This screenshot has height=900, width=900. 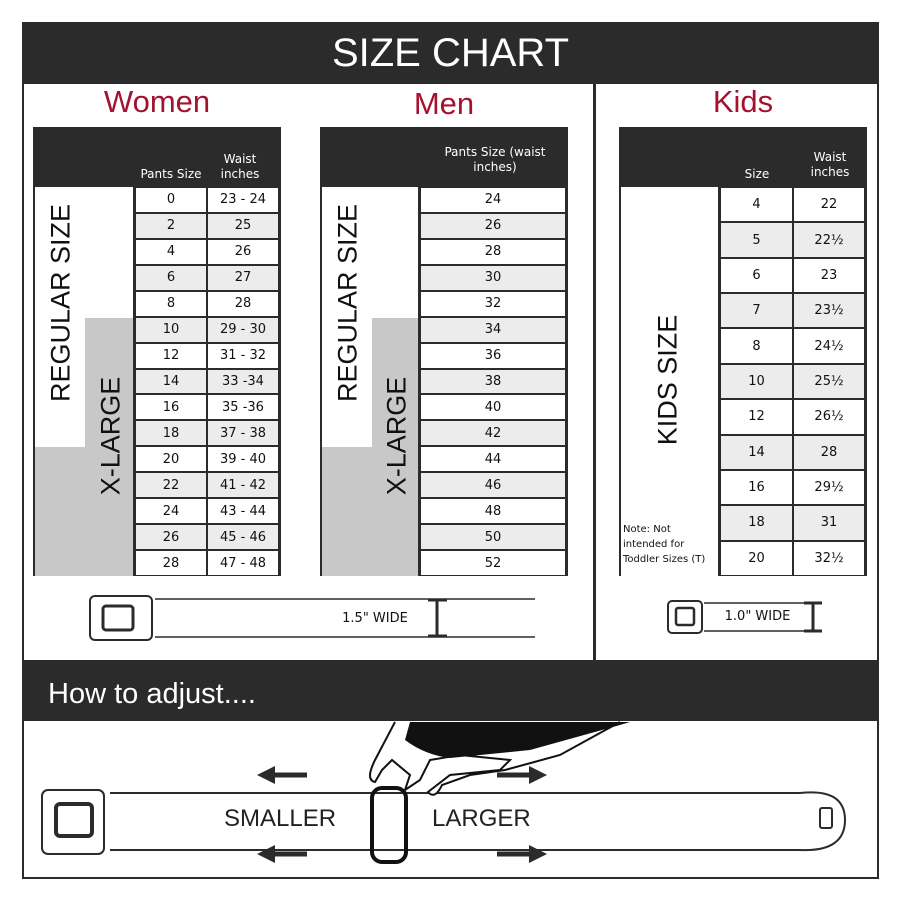 What do you see at coordinates (243, 277) in the screenshot?
I see `waist-cell: 27` at bounding box center [243, 277].